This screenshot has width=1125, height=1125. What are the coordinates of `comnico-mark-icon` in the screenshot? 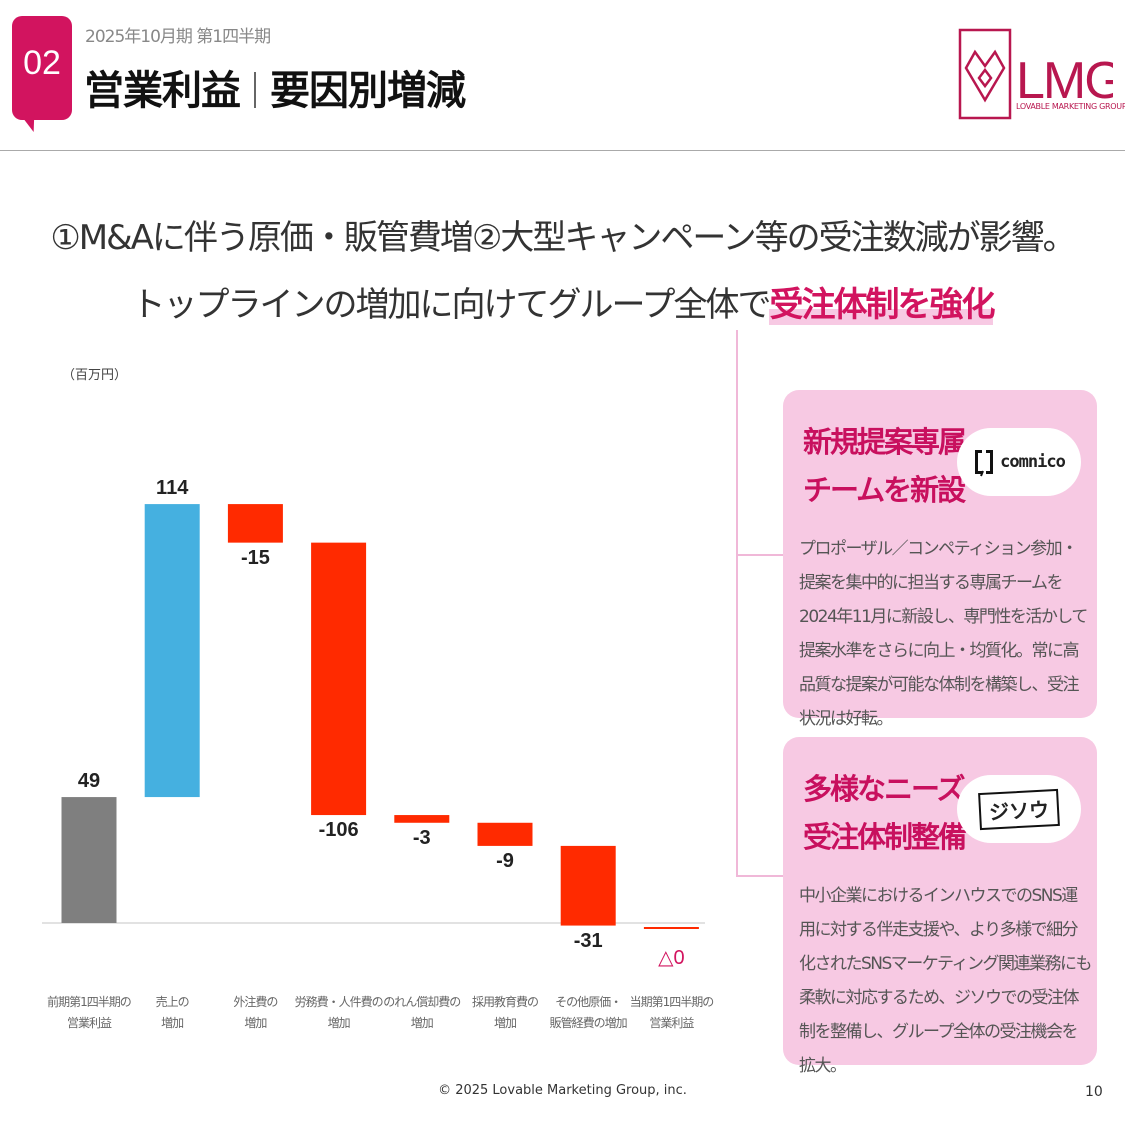 It's located at (984, 463).